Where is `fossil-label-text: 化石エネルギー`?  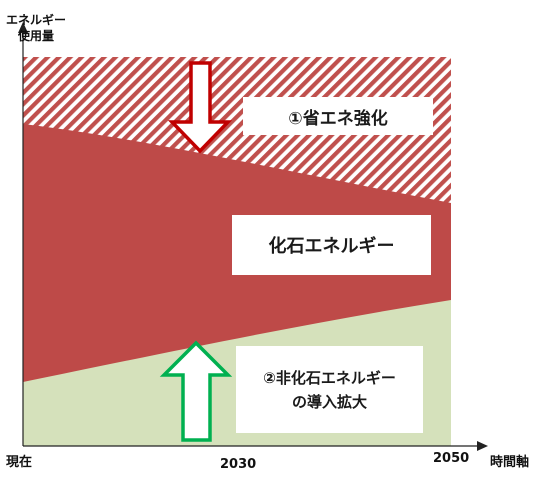
fossil-label-text: 化石エネルギー is located at coordinates (331, 246).